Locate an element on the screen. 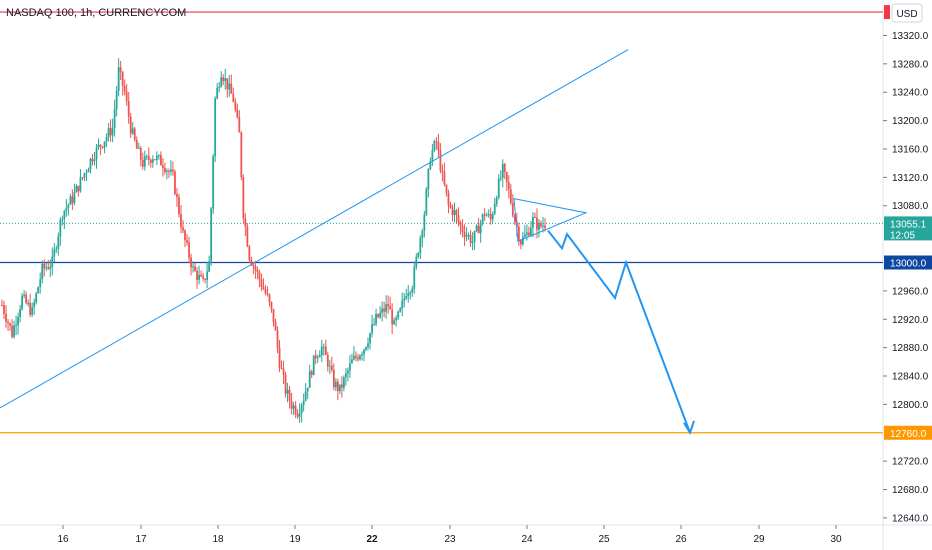 Image resolution: width=932 pixels, height=550 pixels. y-tick-label: 12640.0 is located at coordinates (910, 518).